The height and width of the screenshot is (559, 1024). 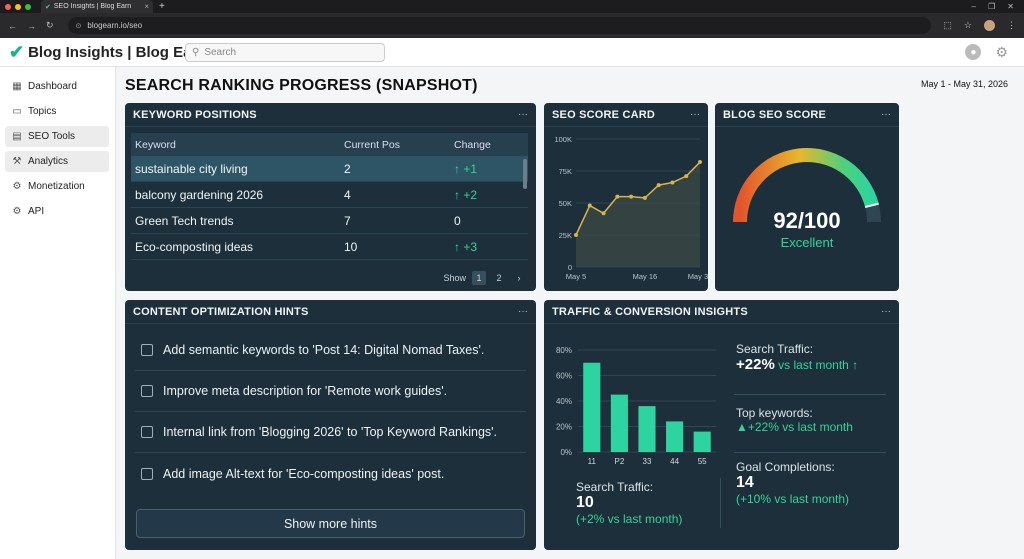 I want to click on table-row: sustainable city living 2 ↑ +1, so click(x=329, y=169).